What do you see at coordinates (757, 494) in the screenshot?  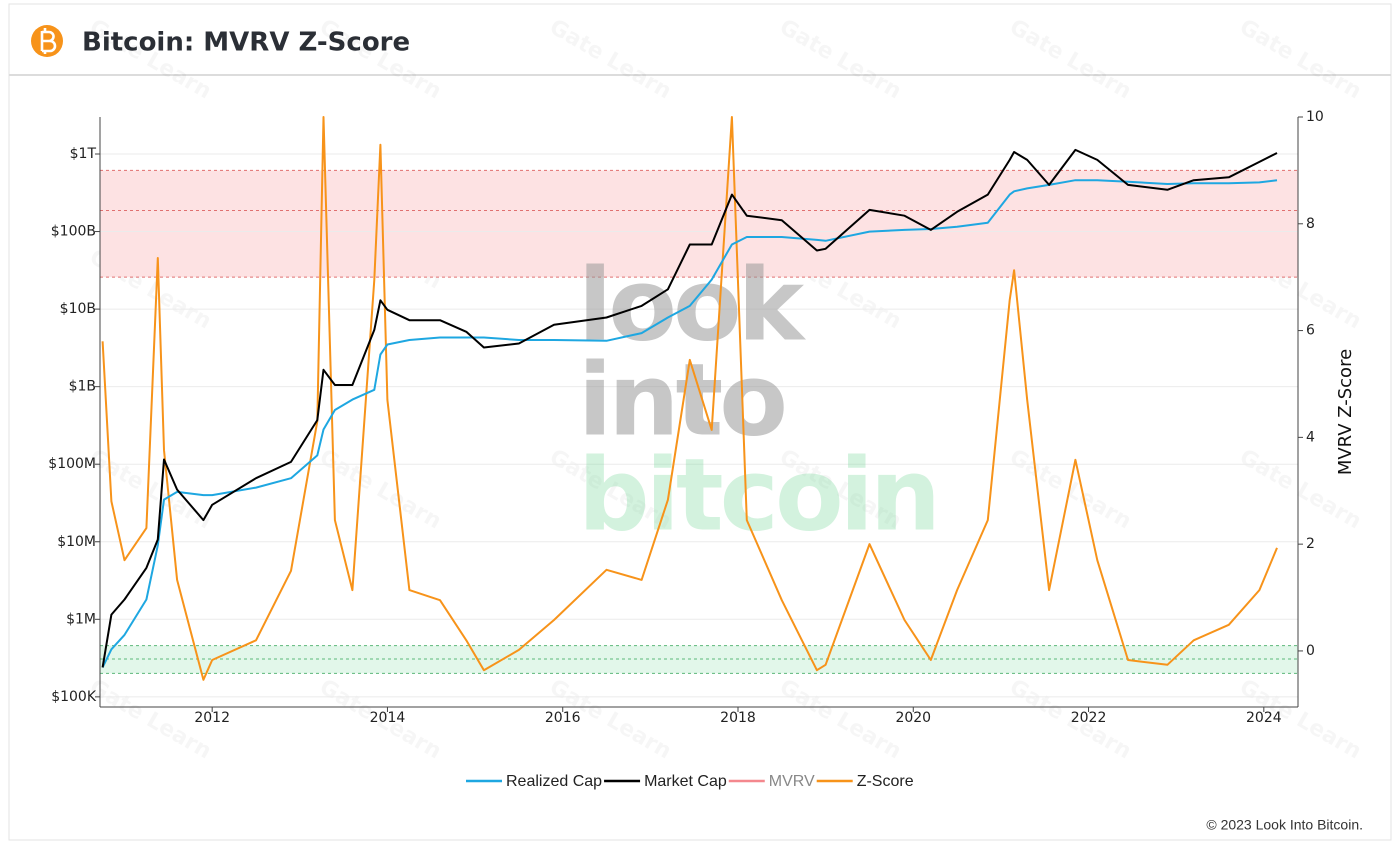 I see `watermark: bitcoin` at bounding box center [757, 494].